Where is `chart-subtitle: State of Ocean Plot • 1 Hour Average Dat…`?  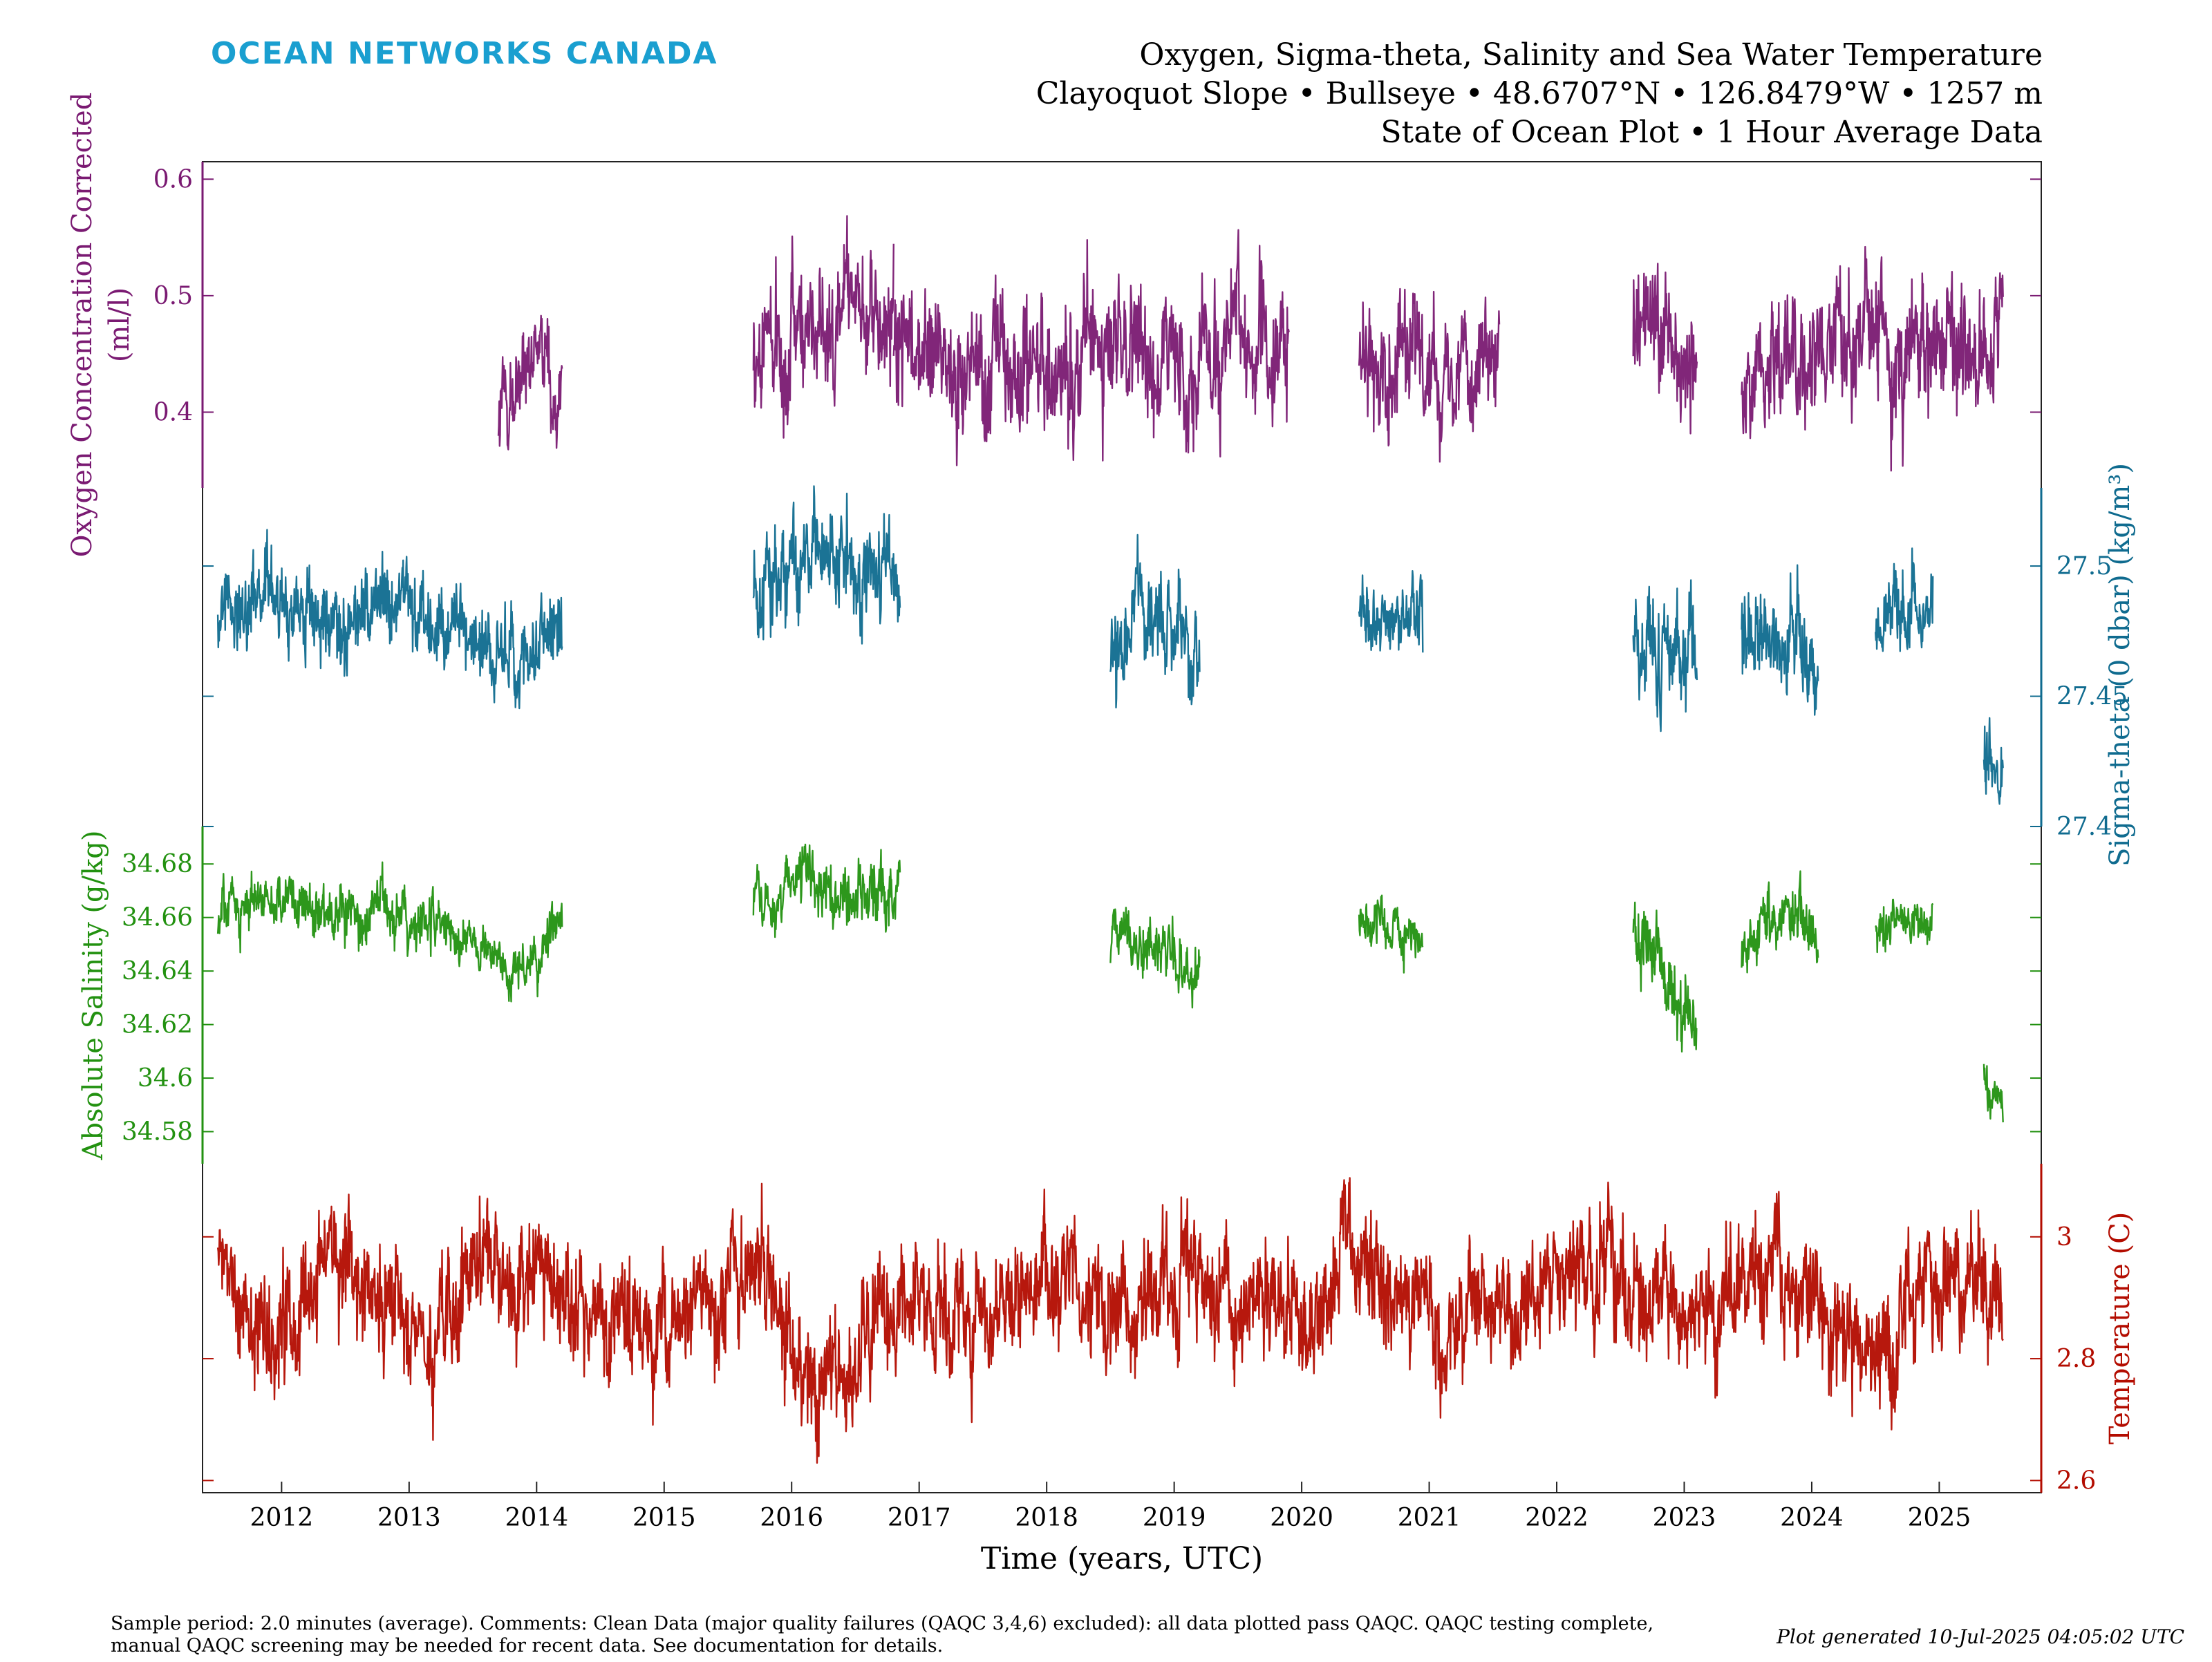
chart-subtitle: State of Ocean Plot • 1 Hour Average Dat… is located at coordinates (1712, 132).